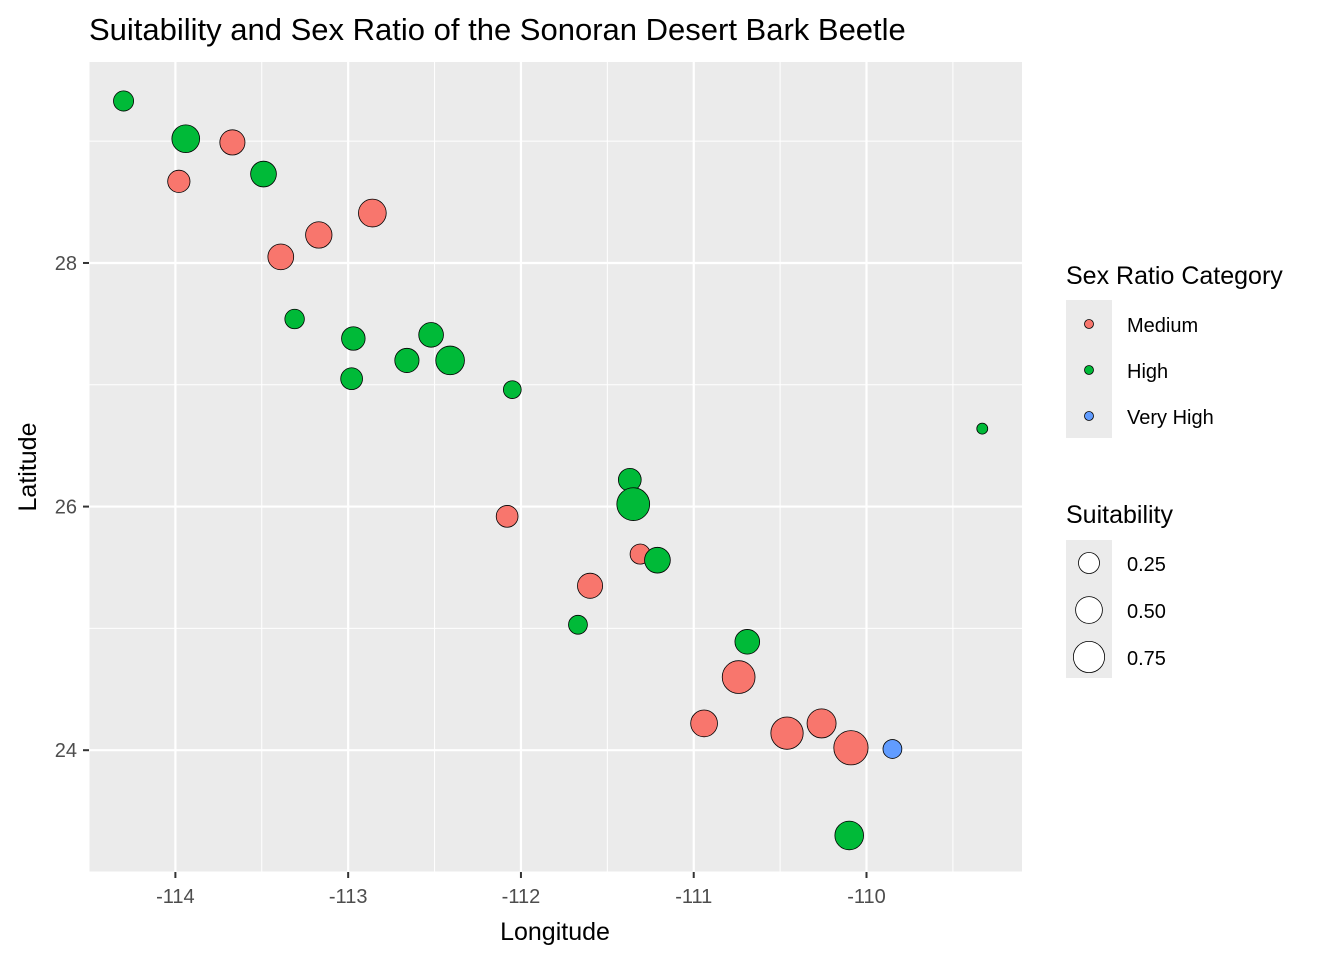 The image size is (1344, 960). Describe the element at coordinates (66, 508) in the screenshot. I see `y-tick-label: 26` at that location.